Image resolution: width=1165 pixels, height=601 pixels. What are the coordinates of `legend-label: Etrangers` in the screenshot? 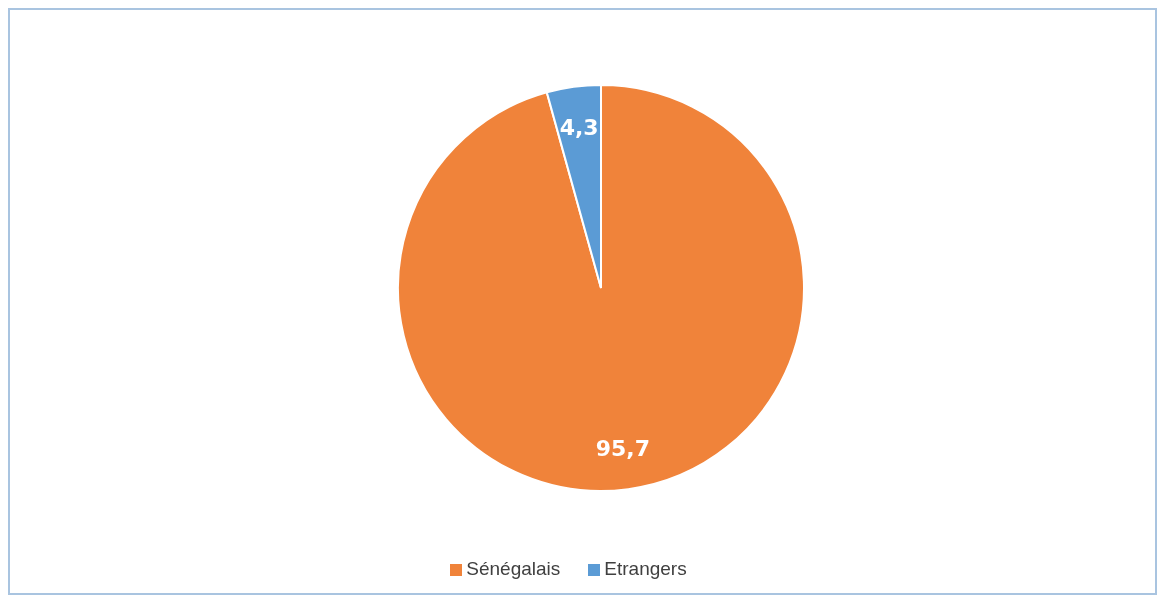 It's located at (645, 568).